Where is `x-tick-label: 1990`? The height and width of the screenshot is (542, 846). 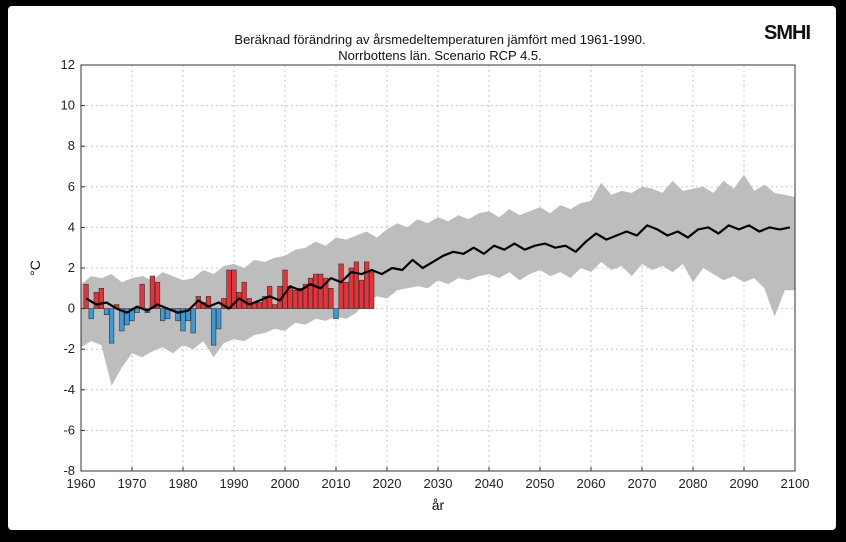 x-tick-label: 1990 is located at coordinates (234, 483).